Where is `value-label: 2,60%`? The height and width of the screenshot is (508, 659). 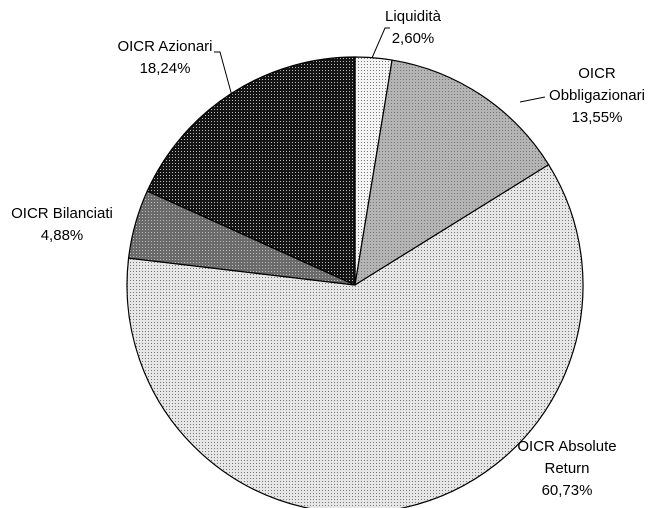
value-label: 2,60% is located at coordinates (413, 38).